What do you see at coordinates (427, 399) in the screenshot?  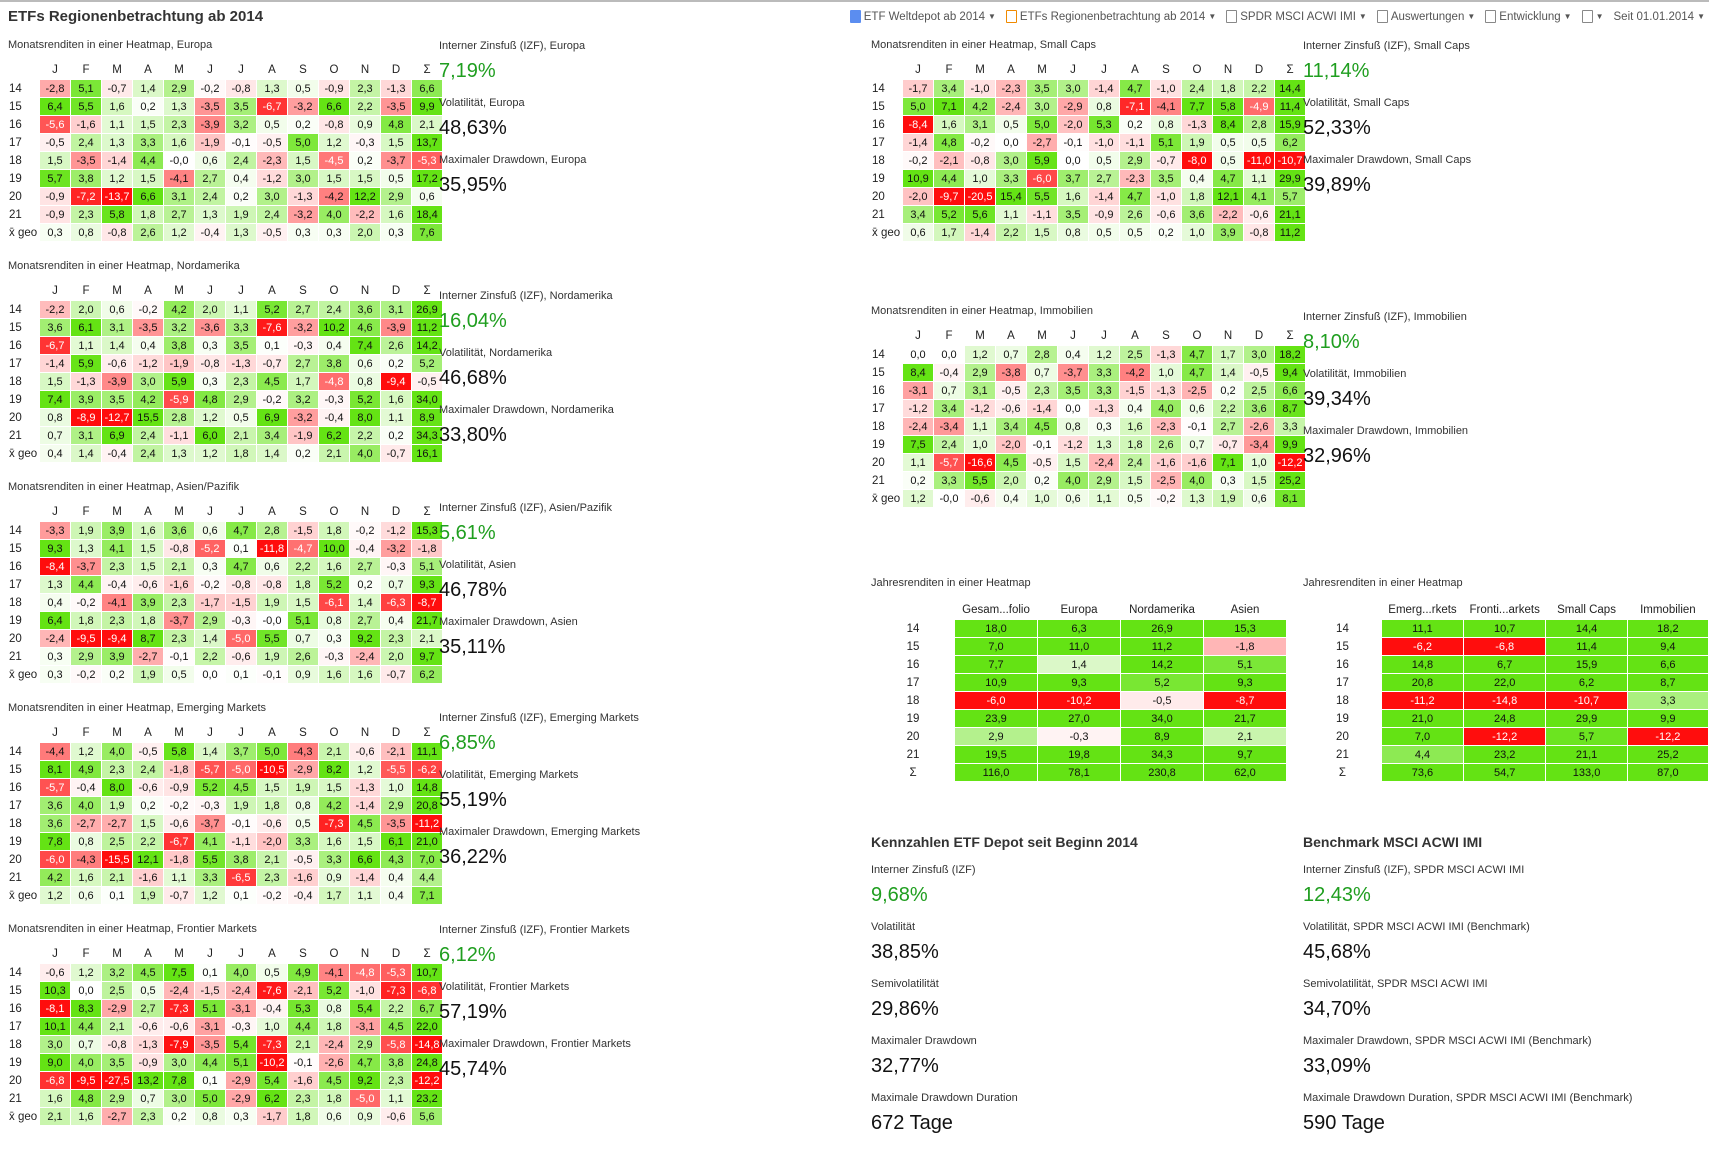 I see `heatmap-cell: 34,0` at bounding box center [427, 399].